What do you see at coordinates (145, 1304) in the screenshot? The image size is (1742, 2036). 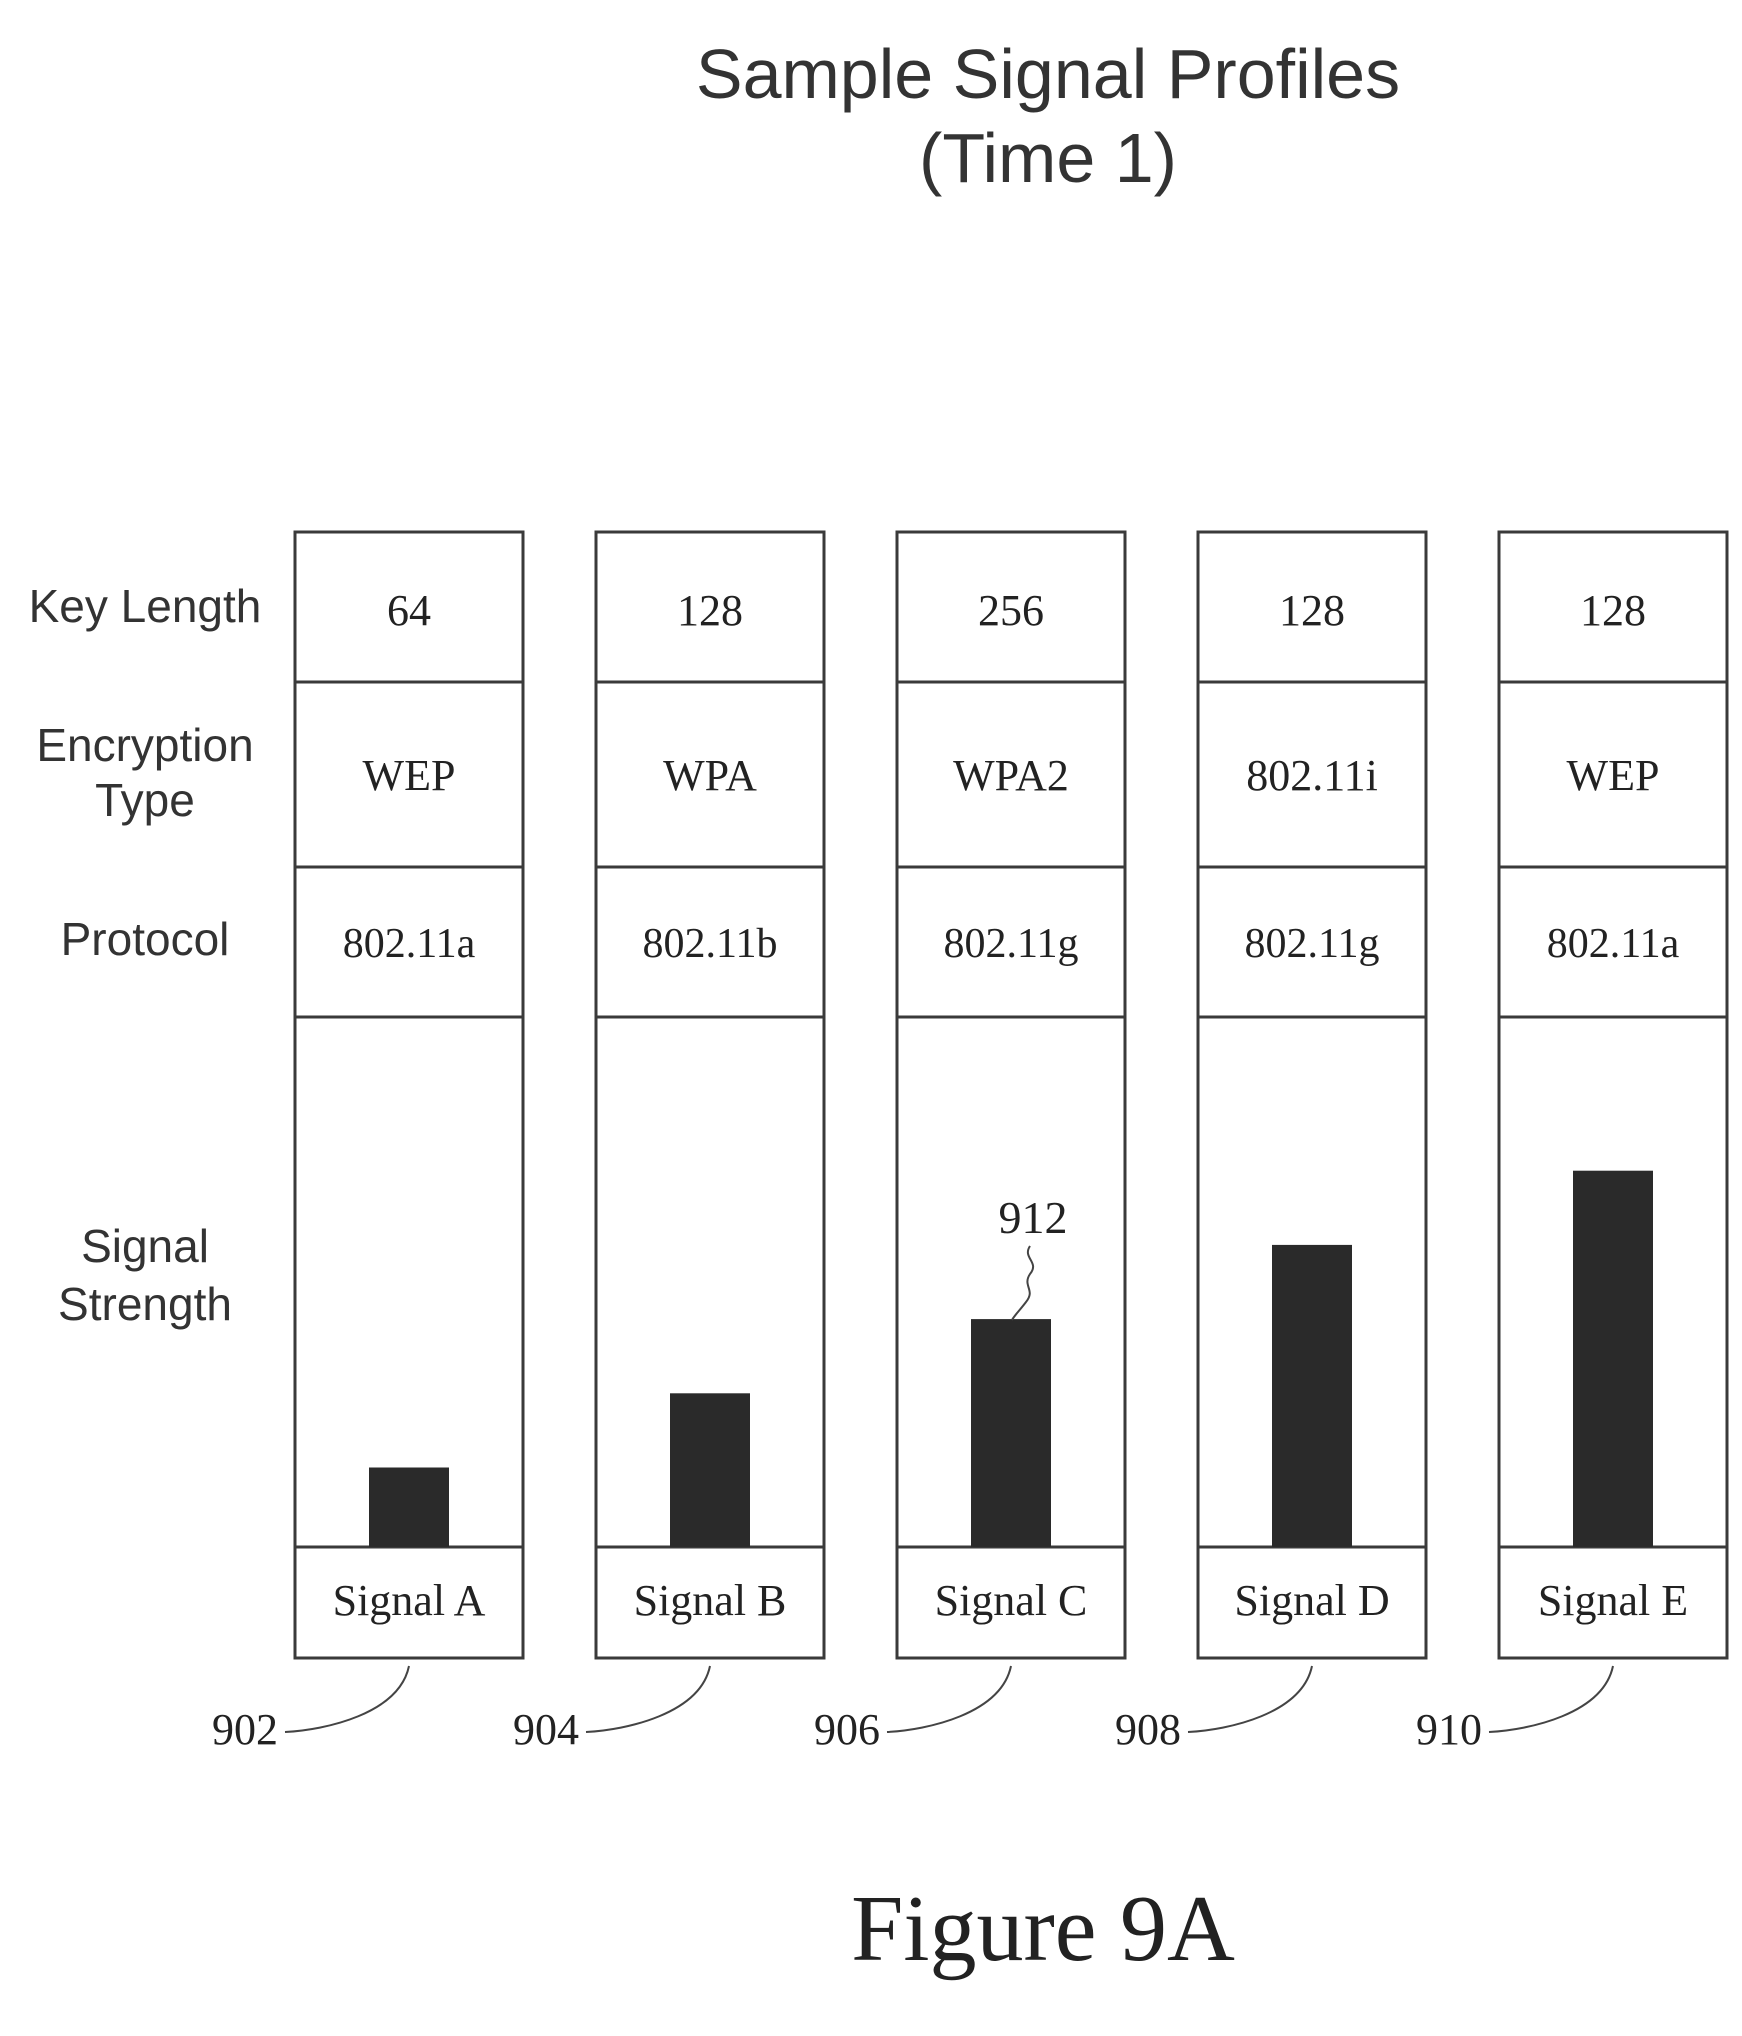 I see `row-label-signal-strength-line-2: Strength` at bounding box center [145, 1304].